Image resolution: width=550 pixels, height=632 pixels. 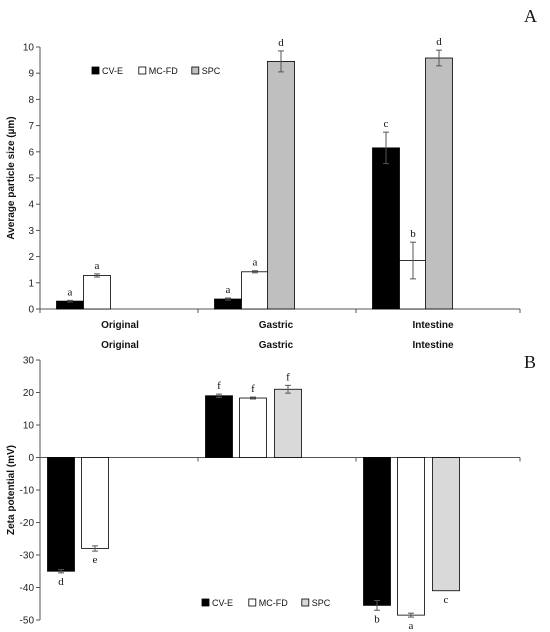 I want to click on panel-a-y-tick-label: 4, so click(x=31, y=205).